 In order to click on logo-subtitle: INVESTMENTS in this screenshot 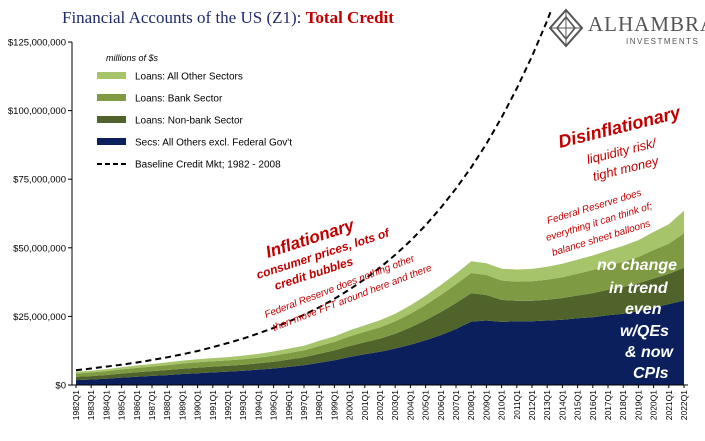, I will do `click(663, 41)`.